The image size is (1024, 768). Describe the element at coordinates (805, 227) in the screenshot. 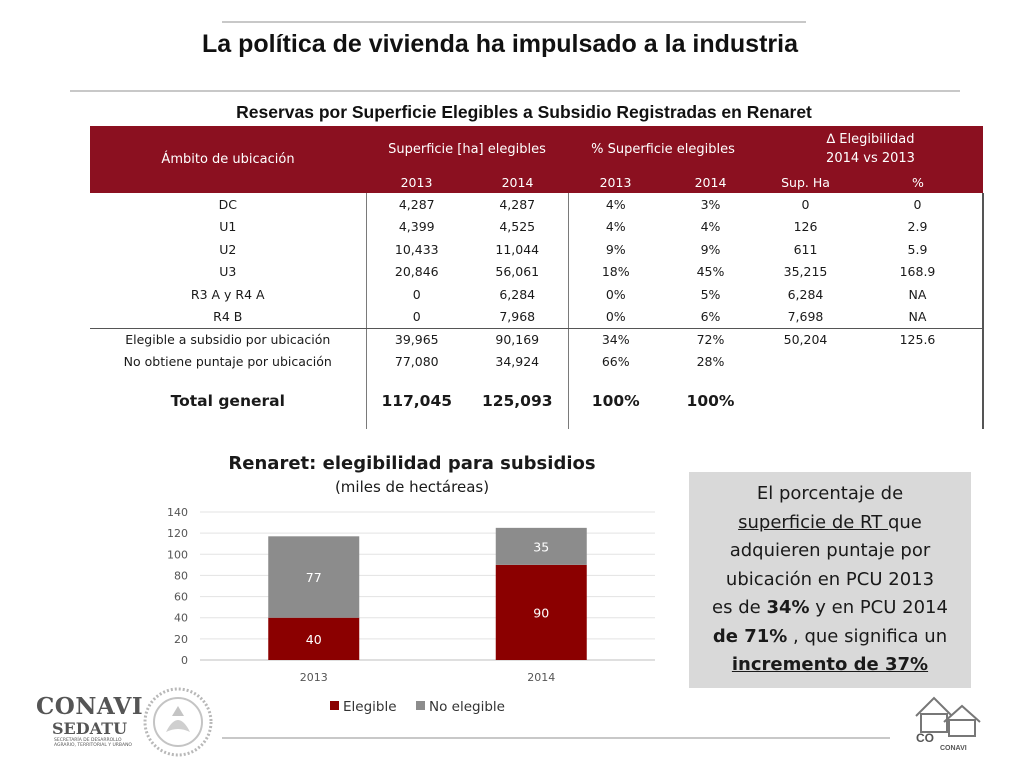

I see `cell-dha: 126` at that location.